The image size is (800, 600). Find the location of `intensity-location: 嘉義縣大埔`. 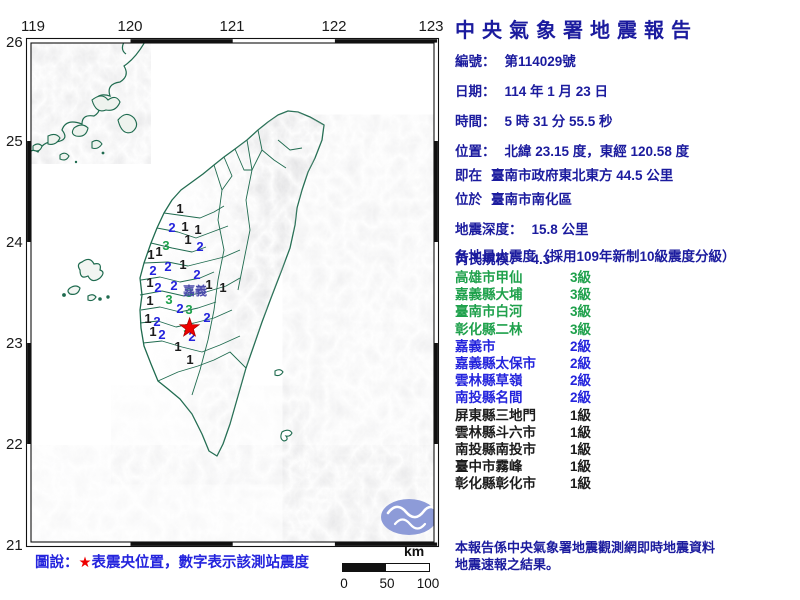

intensity-location: 嘉義縣大埔 is located at coordinates (489, 295).